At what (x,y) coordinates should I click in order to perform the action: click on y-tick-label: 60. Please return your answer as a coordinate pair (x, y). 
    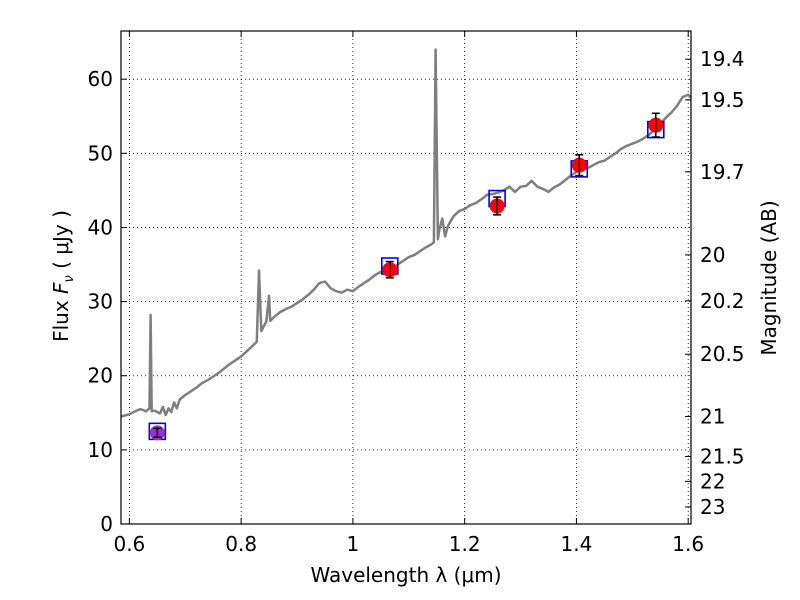
    Looking at the image, I should click on (100, 79).